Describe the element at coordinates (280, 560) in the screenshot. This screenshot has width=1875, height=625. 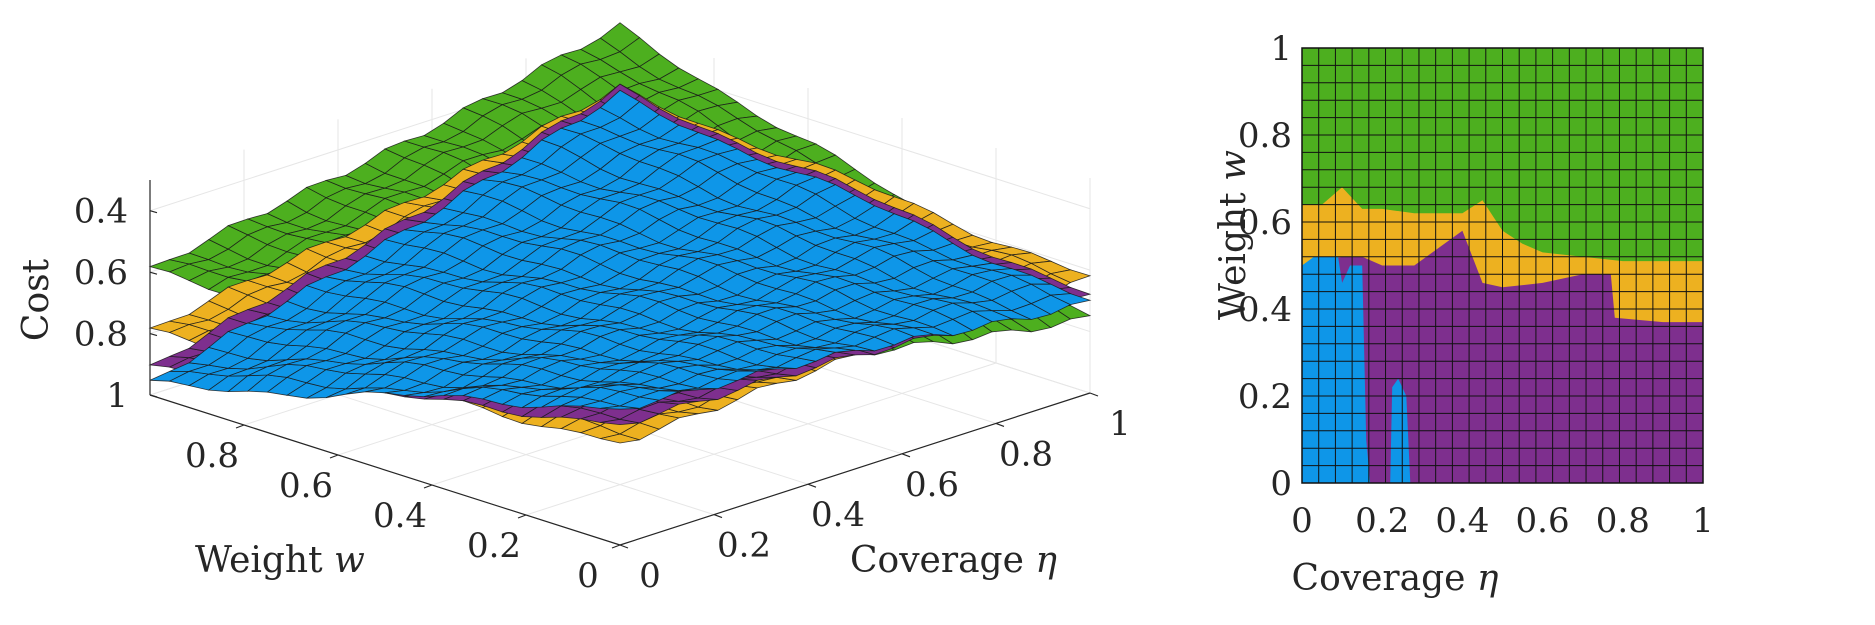
I see `weight-axis-label-3d: Weight w` at that location.